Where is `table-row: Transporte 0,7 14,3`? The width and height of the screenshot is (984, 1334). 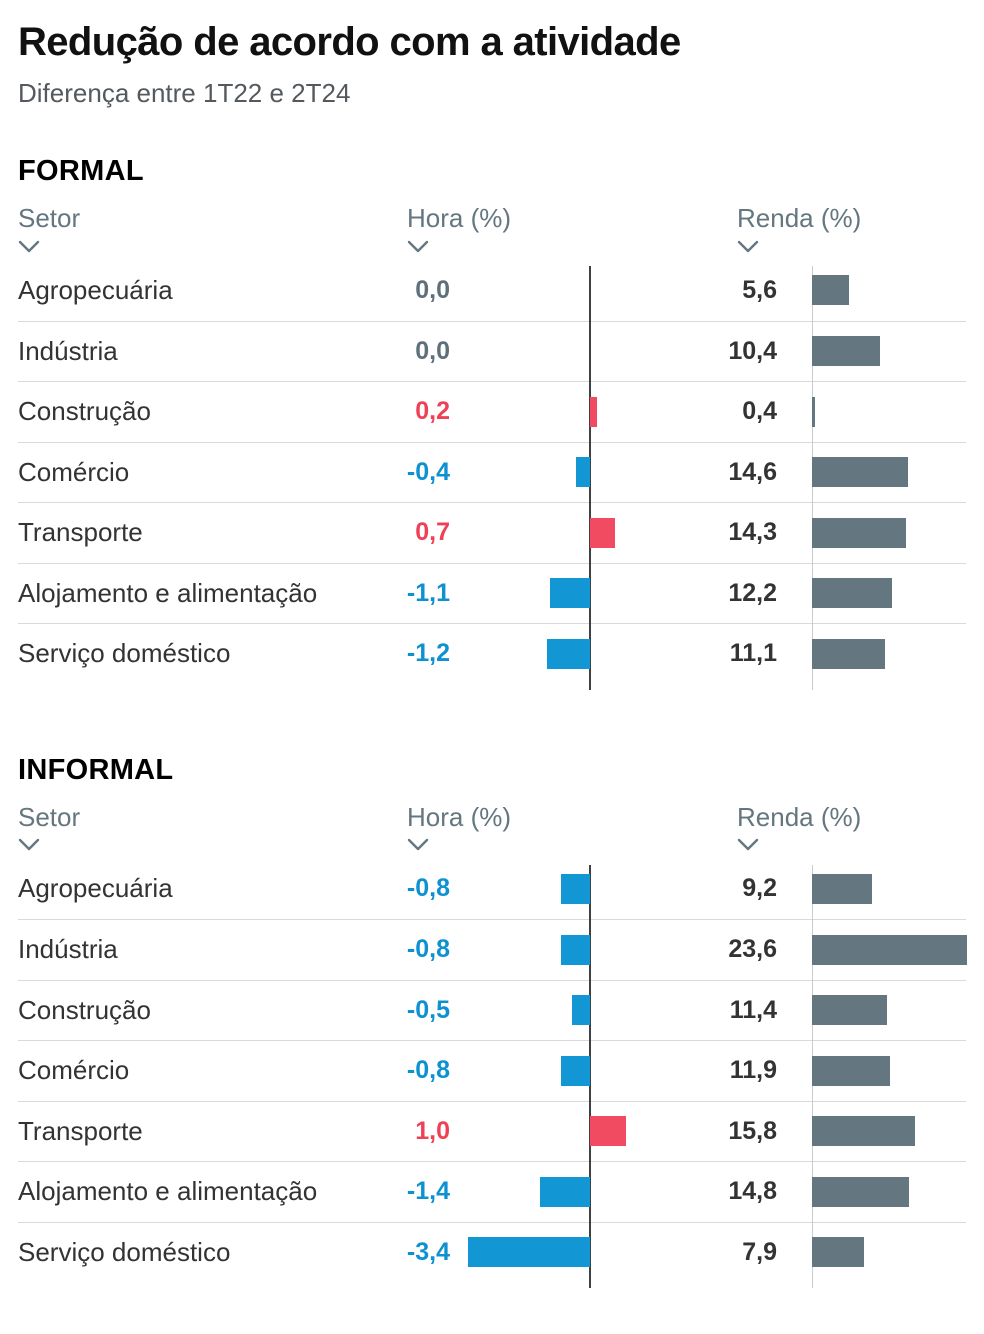 table-row: Transporte 0,7 14,3 is located at coordinates (492, 532).